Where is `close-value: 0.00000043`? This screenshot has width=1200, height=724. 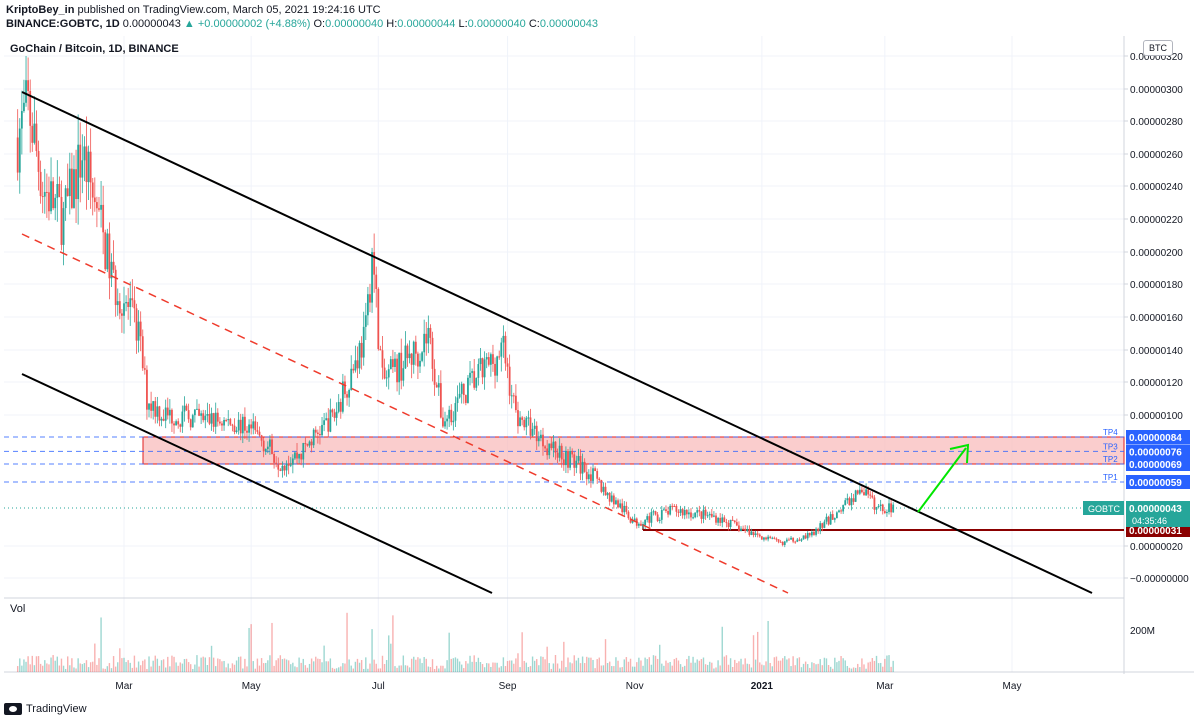 close-value: 0.00000043 is located at coordinates (568, 24).